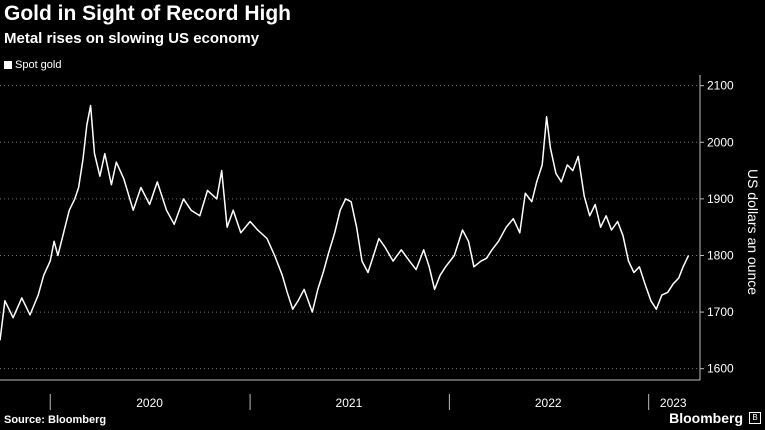 This screenshot has width=765, height=430. What do you see at coordinates (55, 420) in the screenshot?
I see `source-note: Source: Bloomberg` at bounding box center [55, 420].